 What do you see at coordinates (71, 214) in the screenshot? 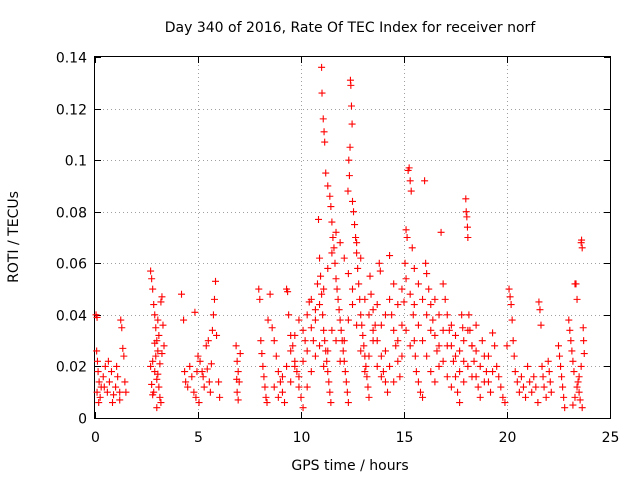
I see `y-tick-label: 0.08` at bounding box center [71, 214].